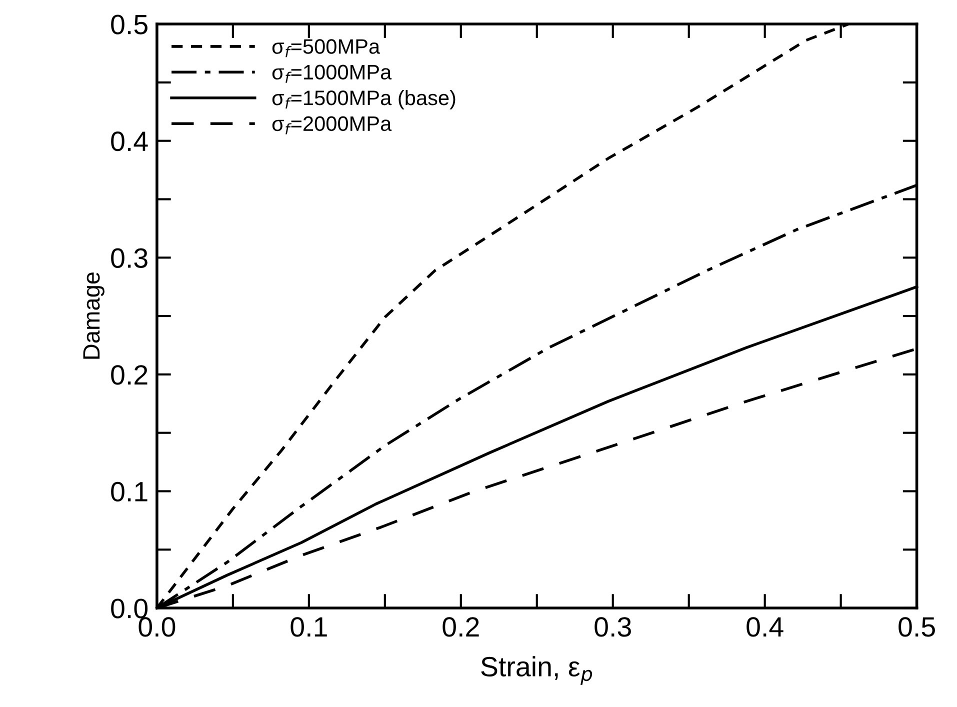 This screenshot has width=957, height=707. I want to click on legend-label: σ$_{f}$=2000MPa, so click(332, 125).